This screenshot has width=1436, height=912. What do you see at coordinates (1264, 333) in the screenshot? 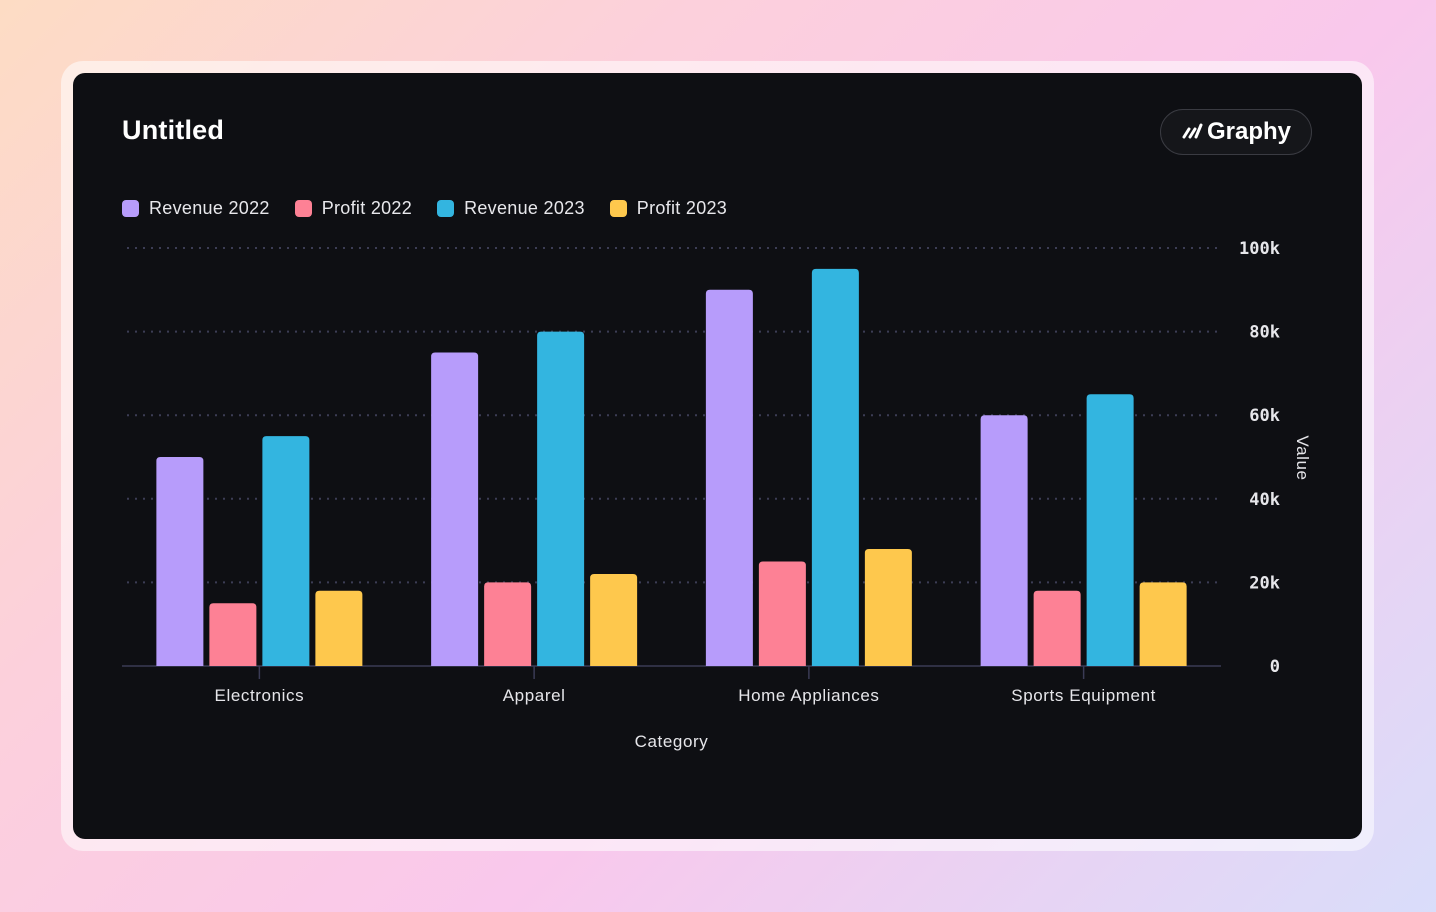
I see `y-tick-label: 80k` at bounding box center [1264, 333].